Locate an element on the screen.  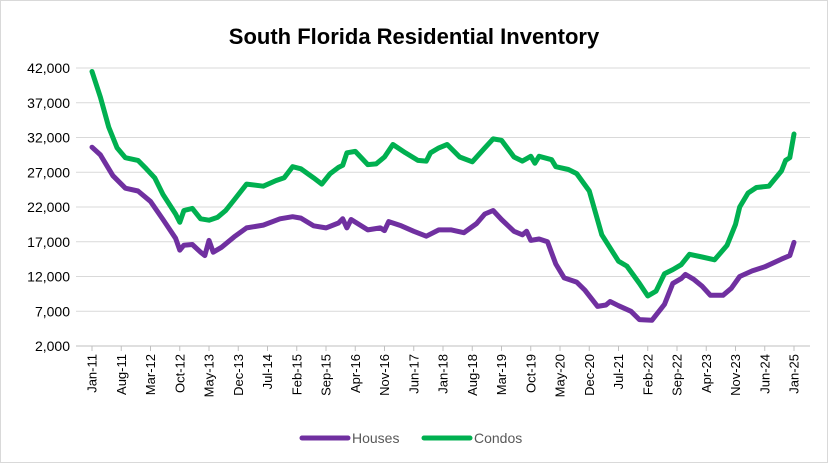
y-tick-label: 22,000 is located at coordinates (48, 207).